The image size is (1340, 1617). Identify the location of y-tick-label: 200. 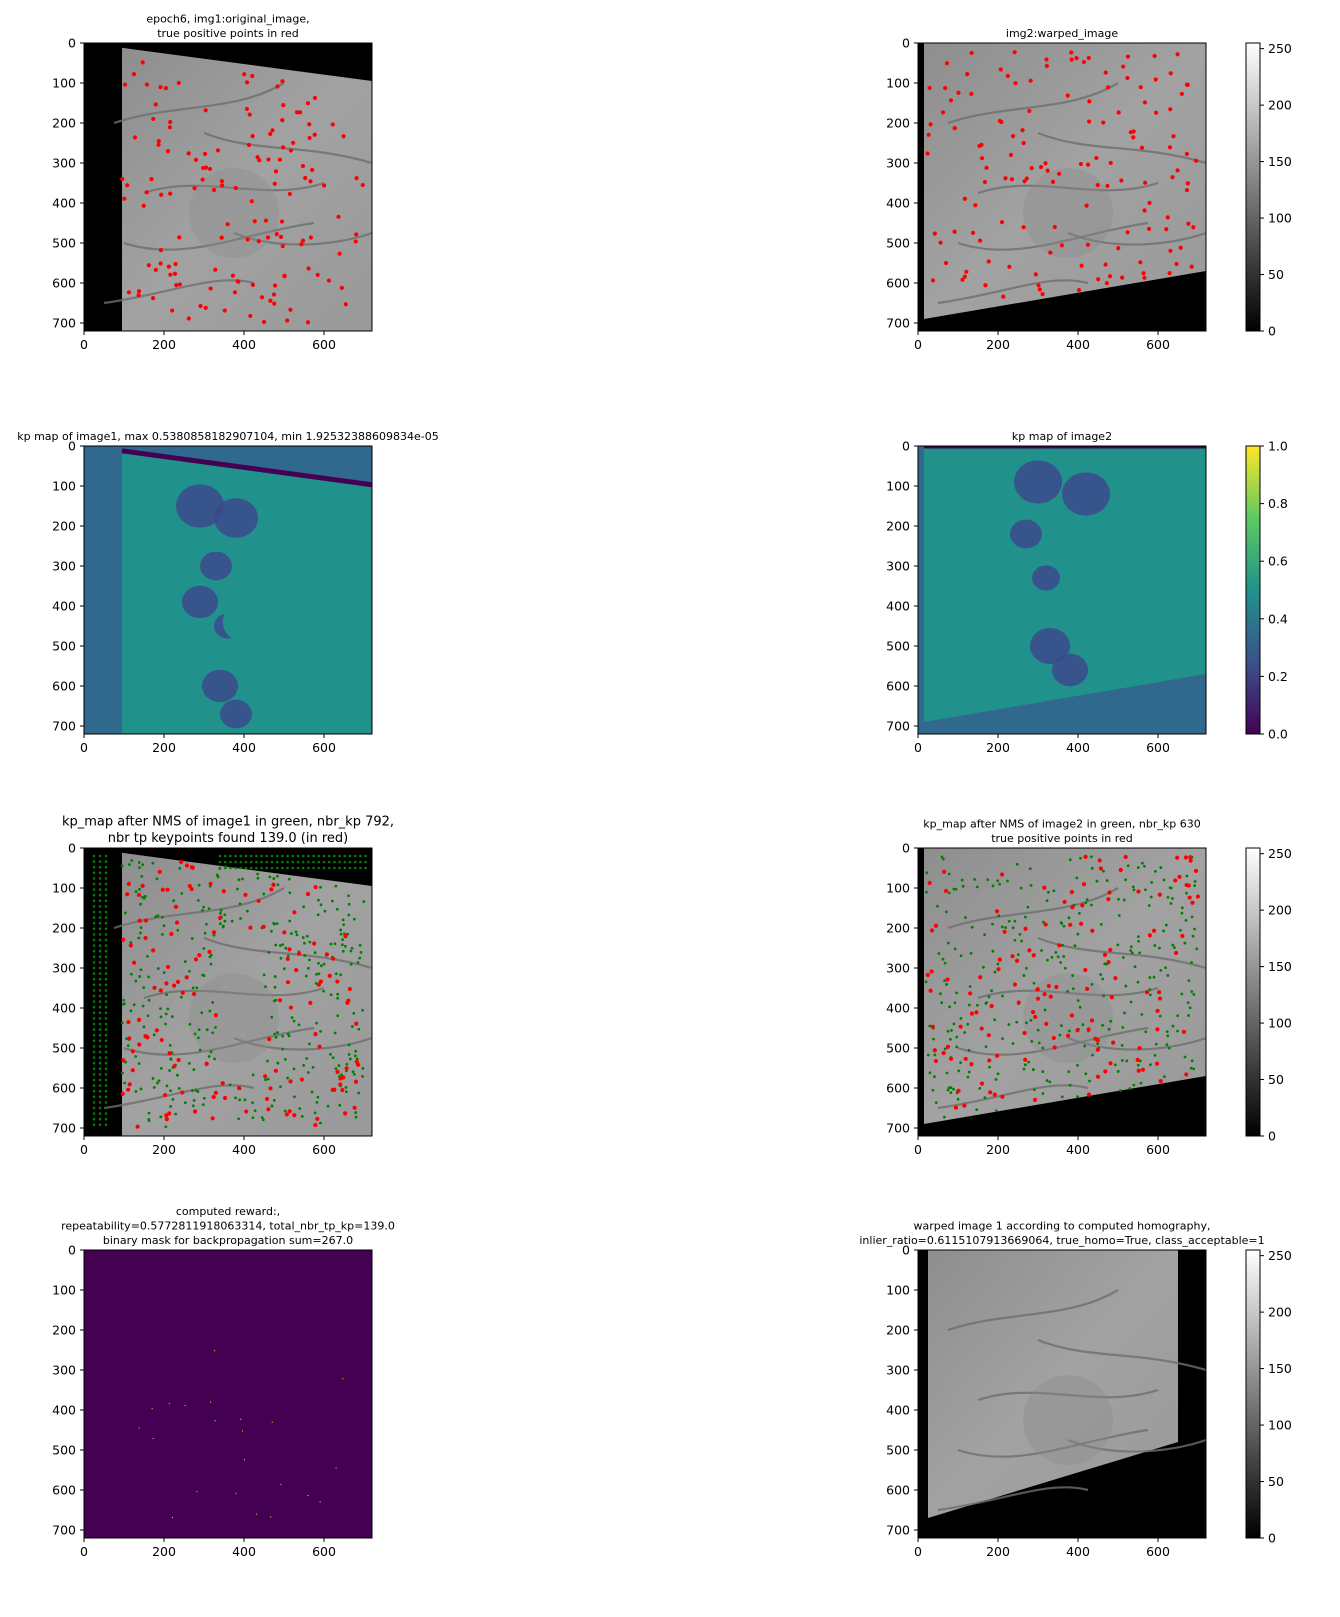
(898, 1330).